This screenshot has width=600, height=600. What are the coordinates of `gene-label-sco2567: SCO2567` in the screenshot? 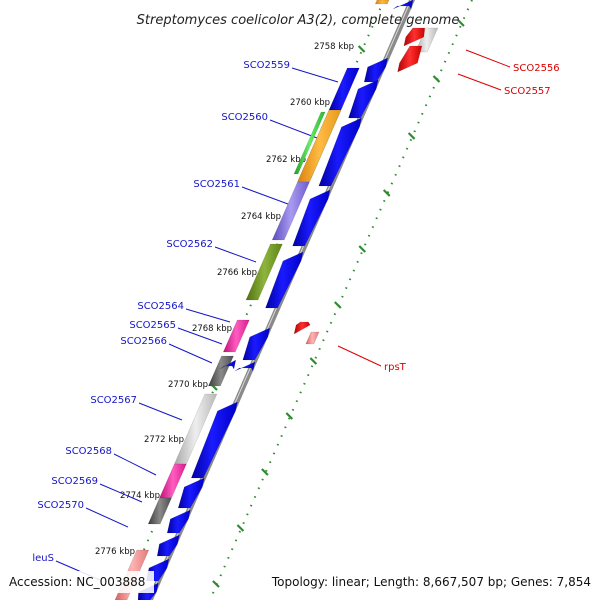 It's located at (113, 400).